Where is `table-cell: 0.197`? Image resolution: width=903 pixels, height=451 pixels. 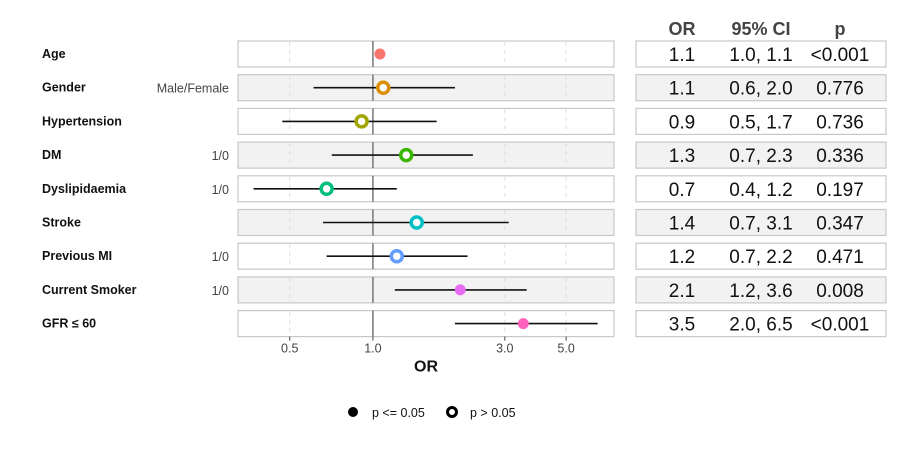 table-cell: 0.197 is located at coordinates (840, 190).